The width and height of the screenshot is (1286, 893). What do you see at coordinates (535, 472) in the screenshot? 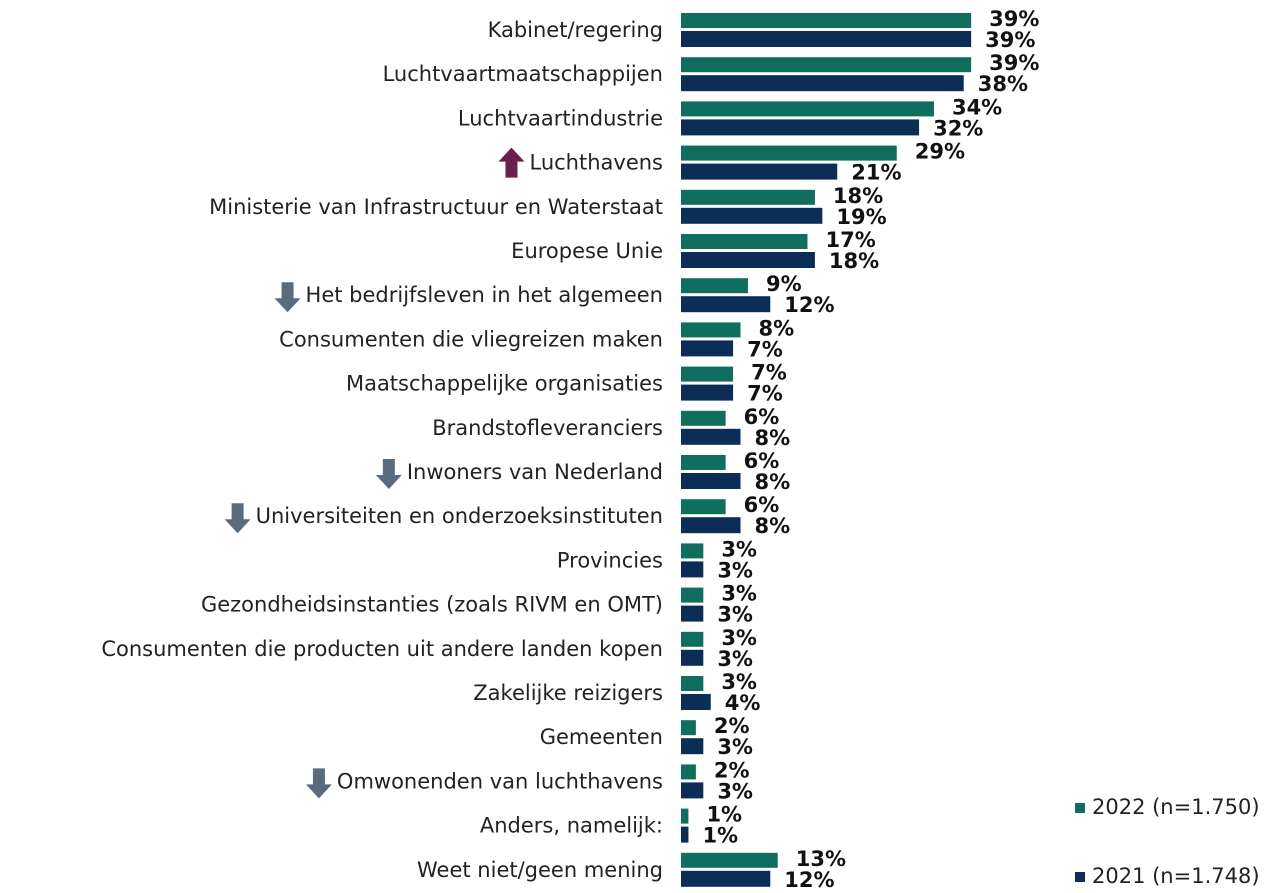
I see `category-label: Inwoners van Nederland` at bounding box center [535, 472].